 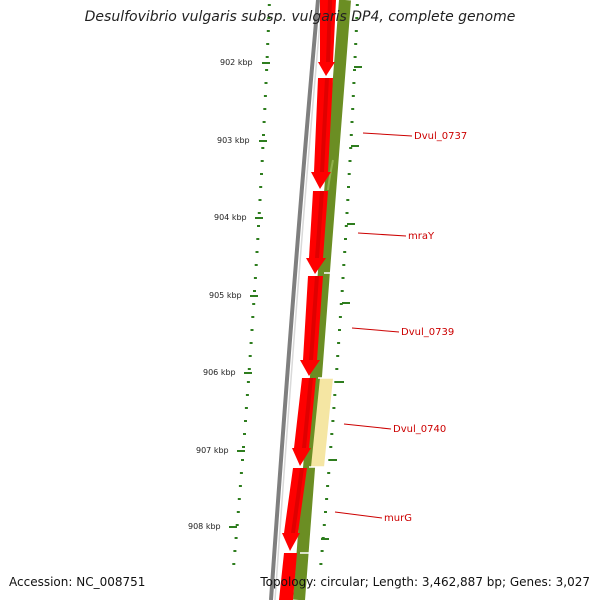 What do you see at coordinates (225, 295) in the screenshot?
I see `scale-tick-label: 905 kbp` at bounding box center [225, 295].